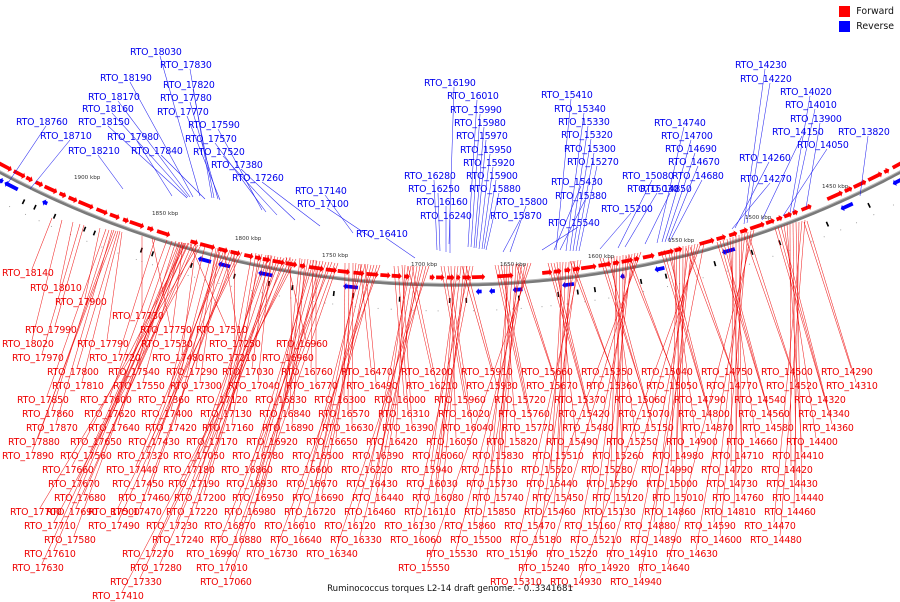 This screenshot has width=900, height=602. I want to click on gene-label: RTO_16770, so click(312, 386).